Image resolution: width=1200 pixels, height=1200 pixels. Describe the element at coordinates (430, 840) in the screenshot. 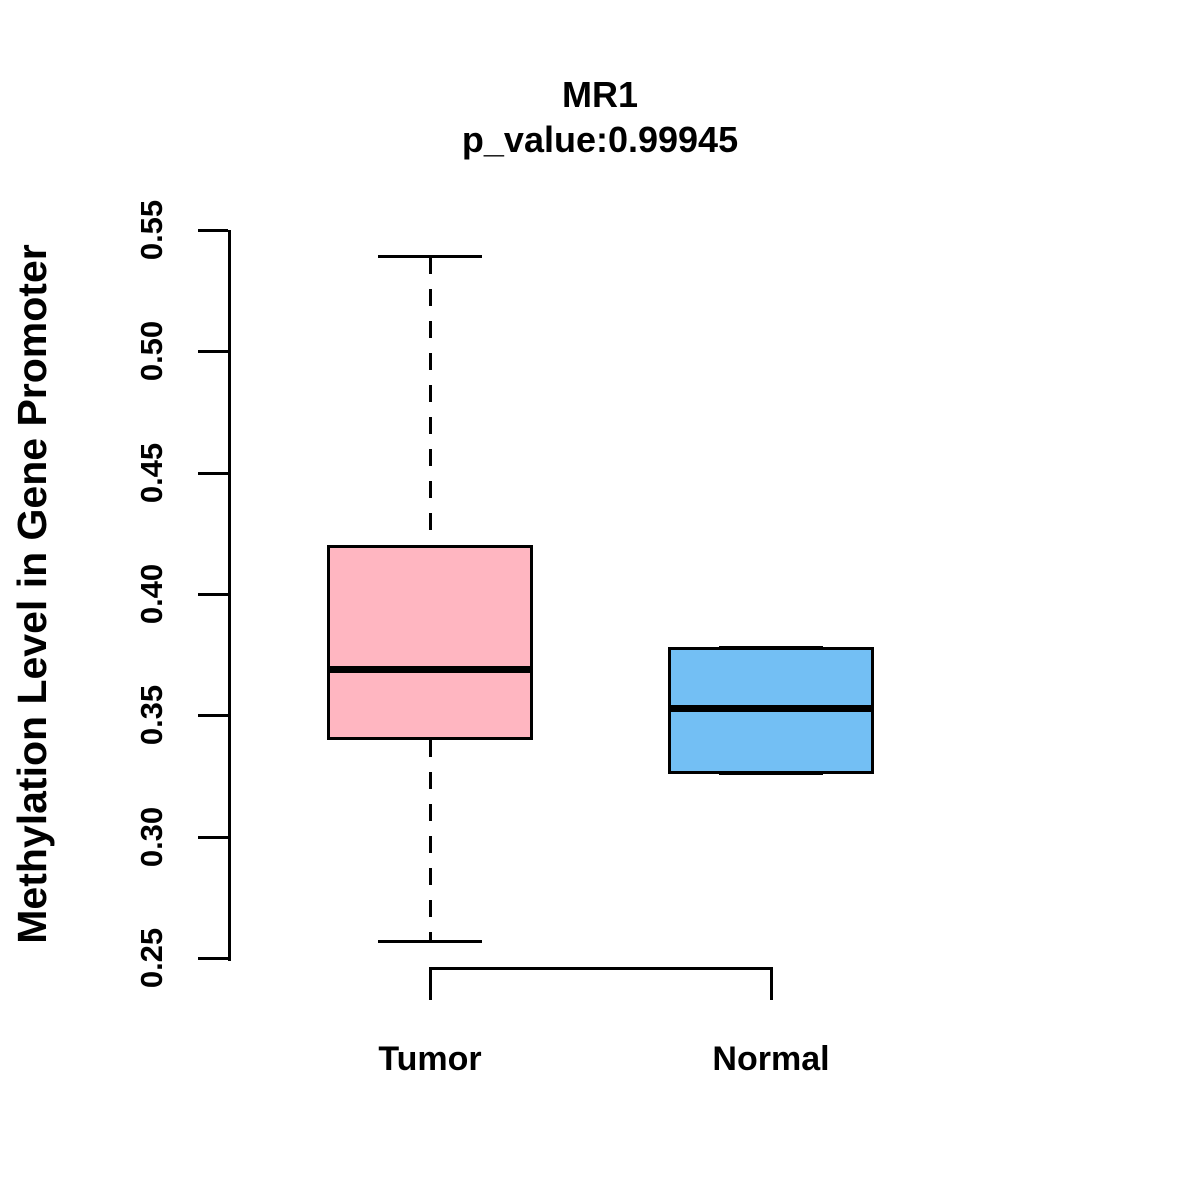

I see `lower-whisker` at that location.